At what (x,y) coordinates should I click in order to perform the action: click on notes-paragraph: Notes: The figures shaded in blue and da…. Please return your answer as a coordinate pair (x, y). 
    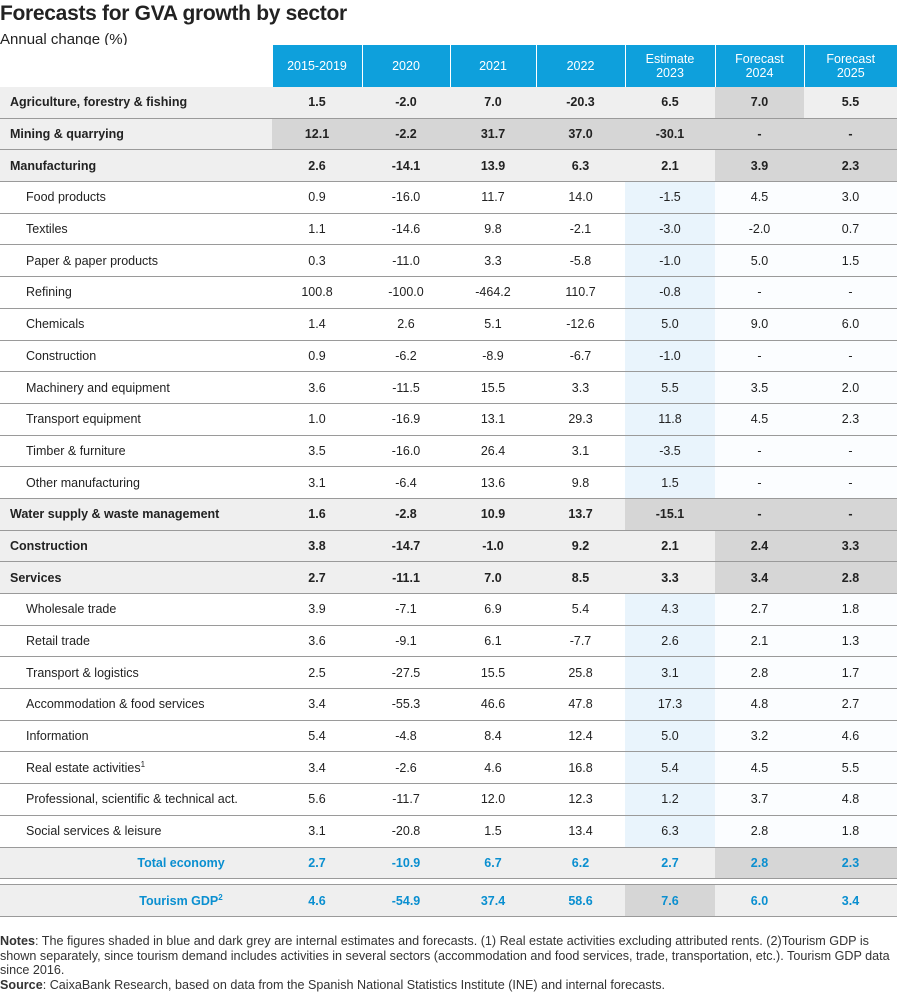
    Looking at the image, I should click on (450, 956).